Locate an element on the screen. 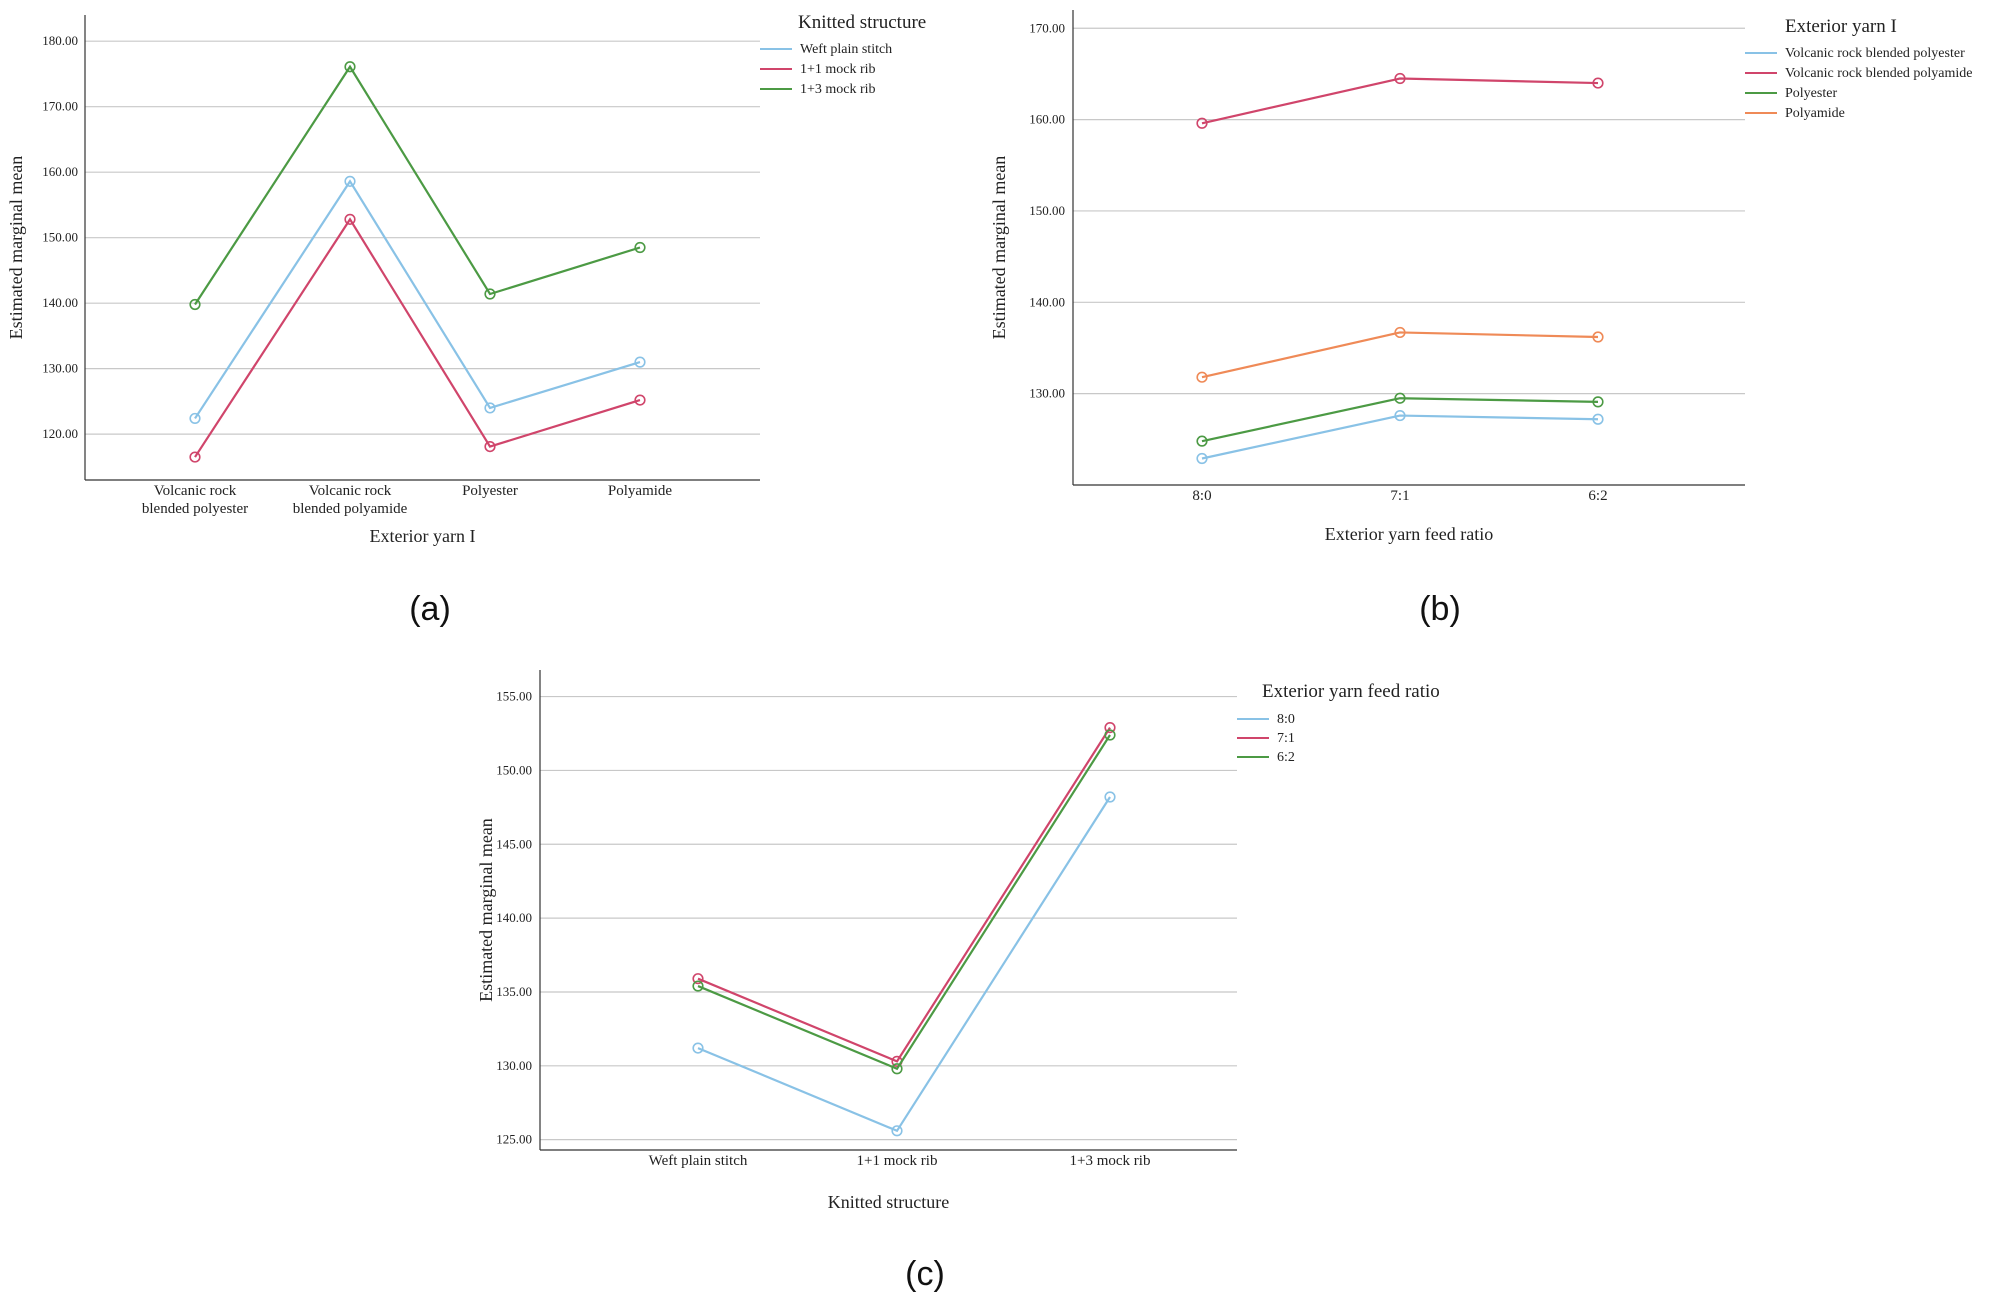 The image size is (2000, 1300). x-tick-label: 1+3 mock rib is located at coordinates (1110, 1161).